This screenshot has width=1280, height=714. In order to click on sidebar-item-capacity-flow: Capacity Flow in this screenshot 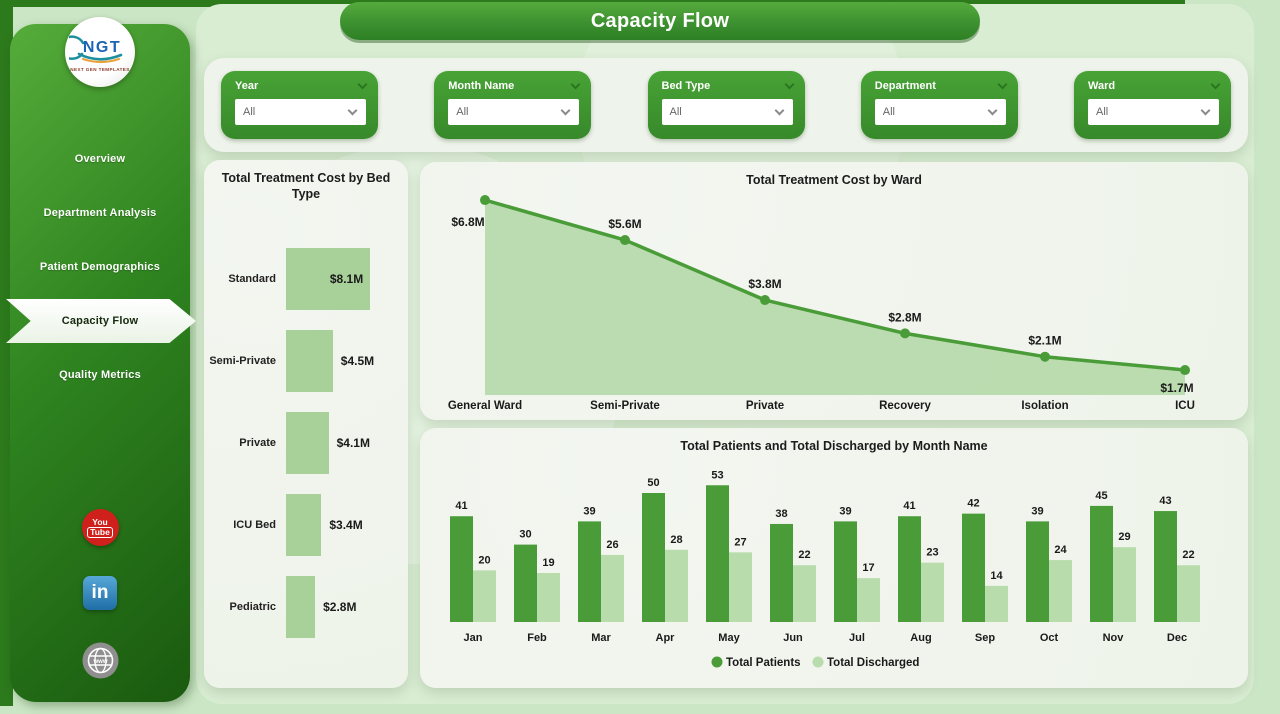, I will do `click(101, 321)`.